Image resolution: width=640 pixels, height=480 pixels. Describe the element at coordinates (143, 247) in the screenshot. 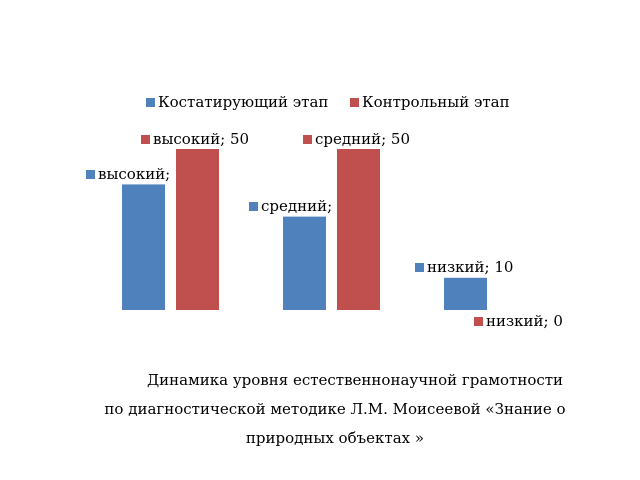

I see `bar-высокий-series-1` at that location.